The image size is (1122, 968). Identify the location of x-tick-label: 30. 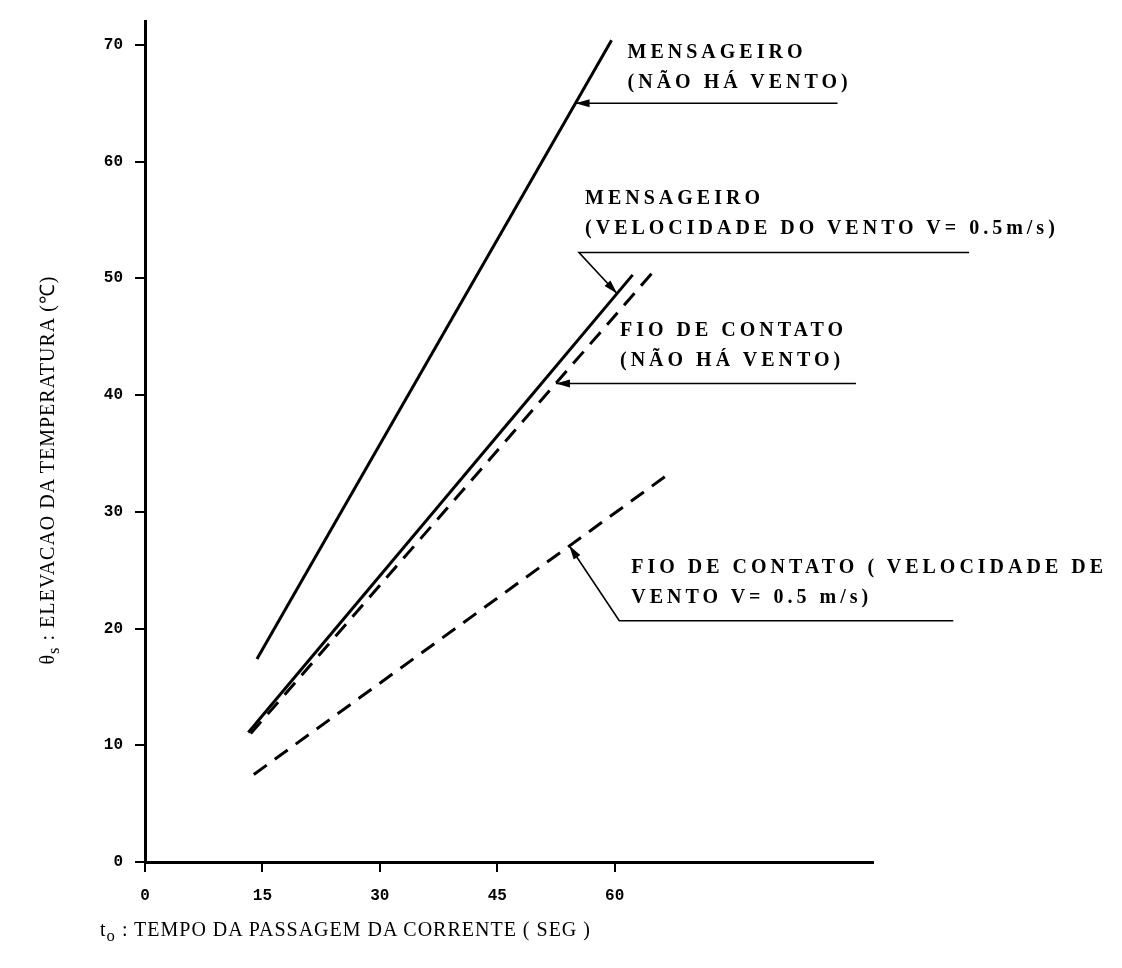
(380, 895).